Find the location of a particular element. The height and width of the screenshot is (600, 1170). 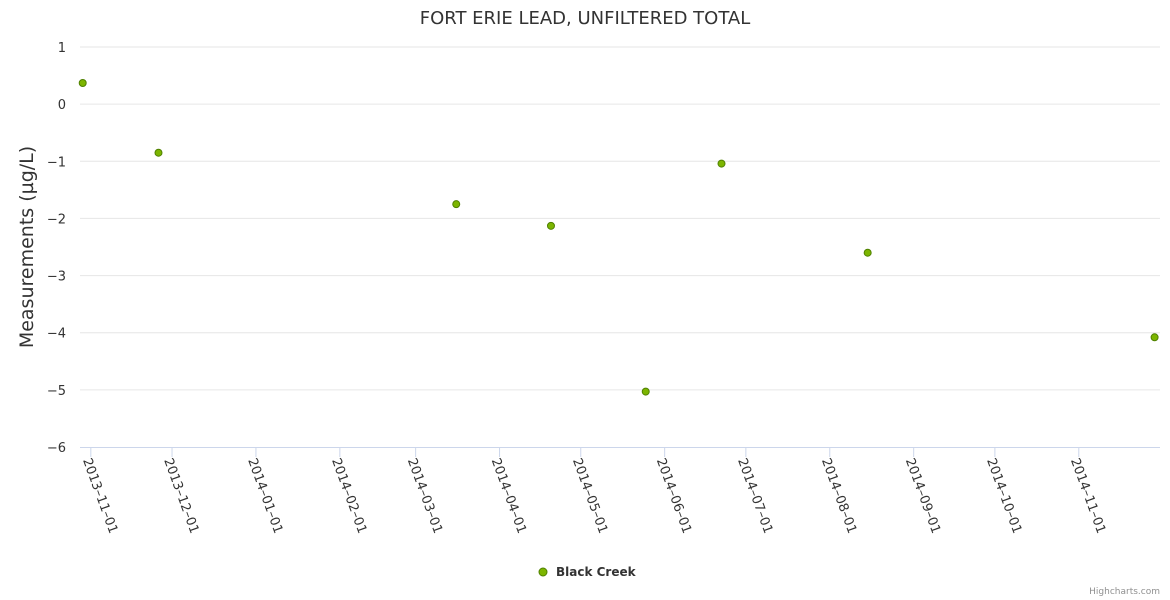

legend-item-black-creek: Black Creek is located at coordinates (596, 572).